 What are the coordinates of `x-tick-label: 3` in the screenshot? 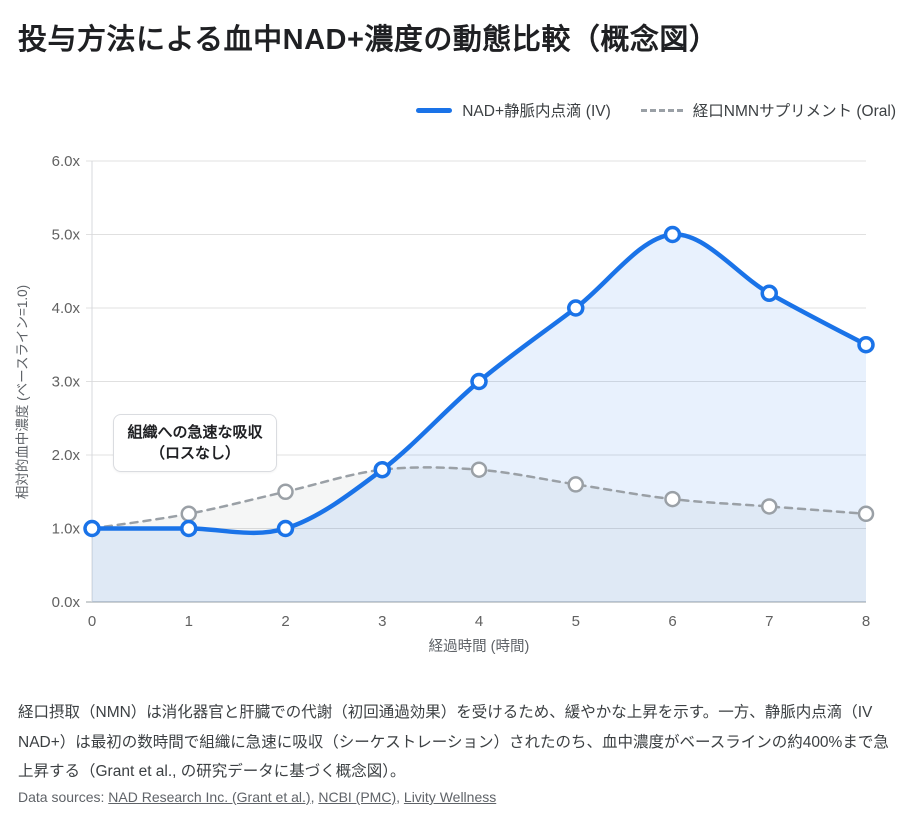 It's located at (382, 621).